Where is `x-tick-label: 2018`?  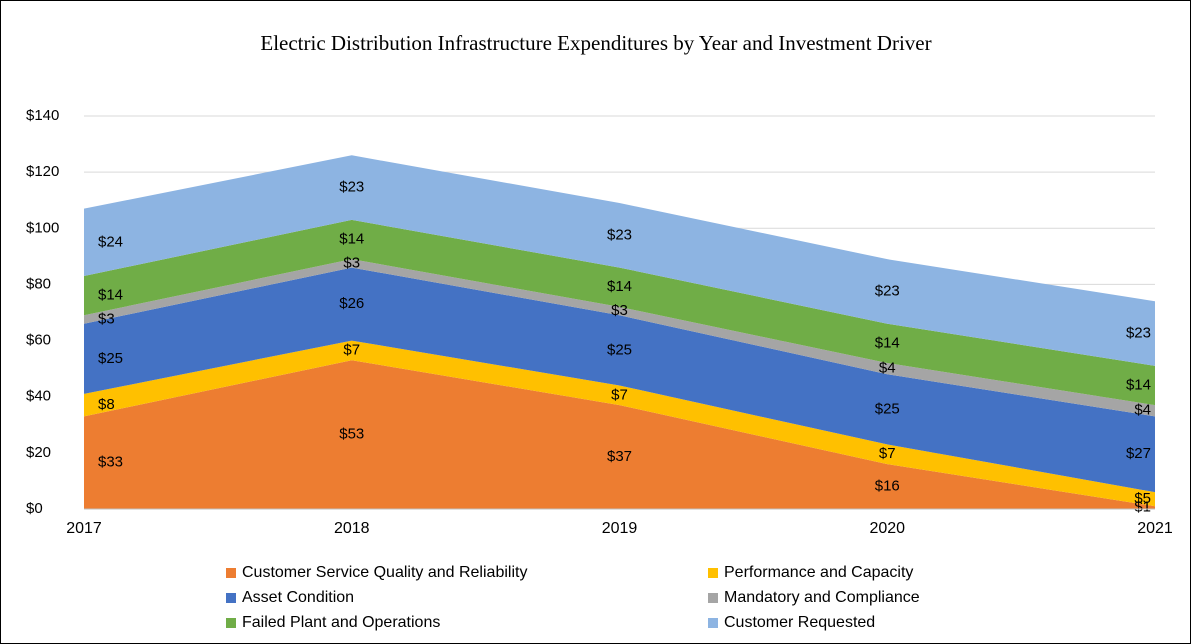 x-tick-label: 2018 is located at coordinates (352, 528).